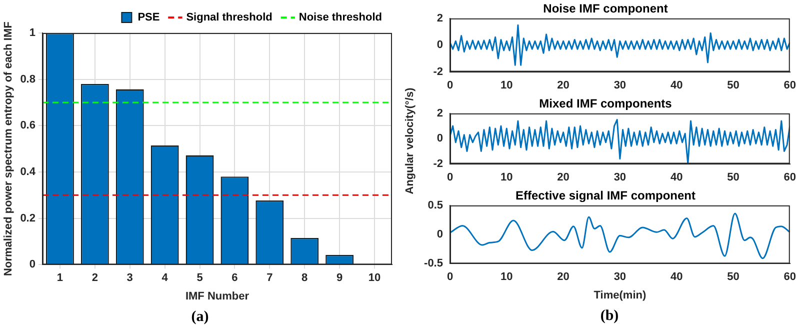 The image size is (799, 334). Describe the element at coordinates (32, 33) in the screenshot. I see `y-tick-label: 1` at that location.